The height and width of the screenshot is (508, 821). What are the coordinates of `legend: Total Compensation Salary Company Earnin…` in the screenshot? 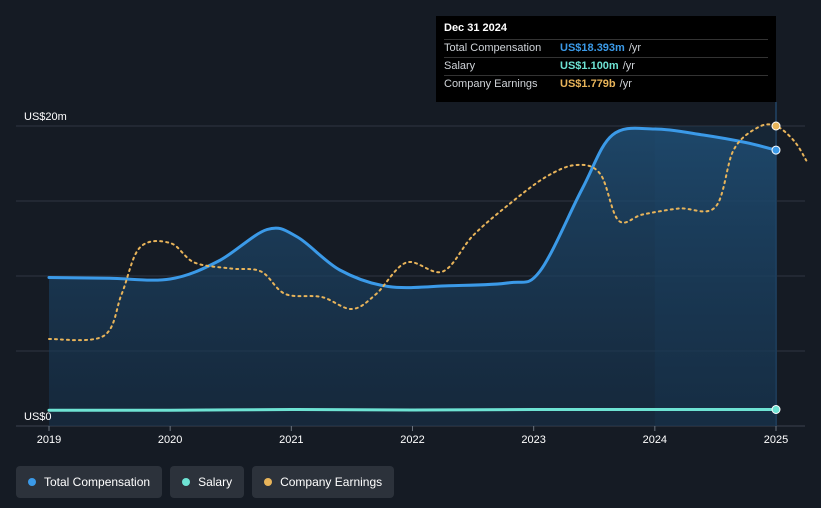 It's located at (205, 482).